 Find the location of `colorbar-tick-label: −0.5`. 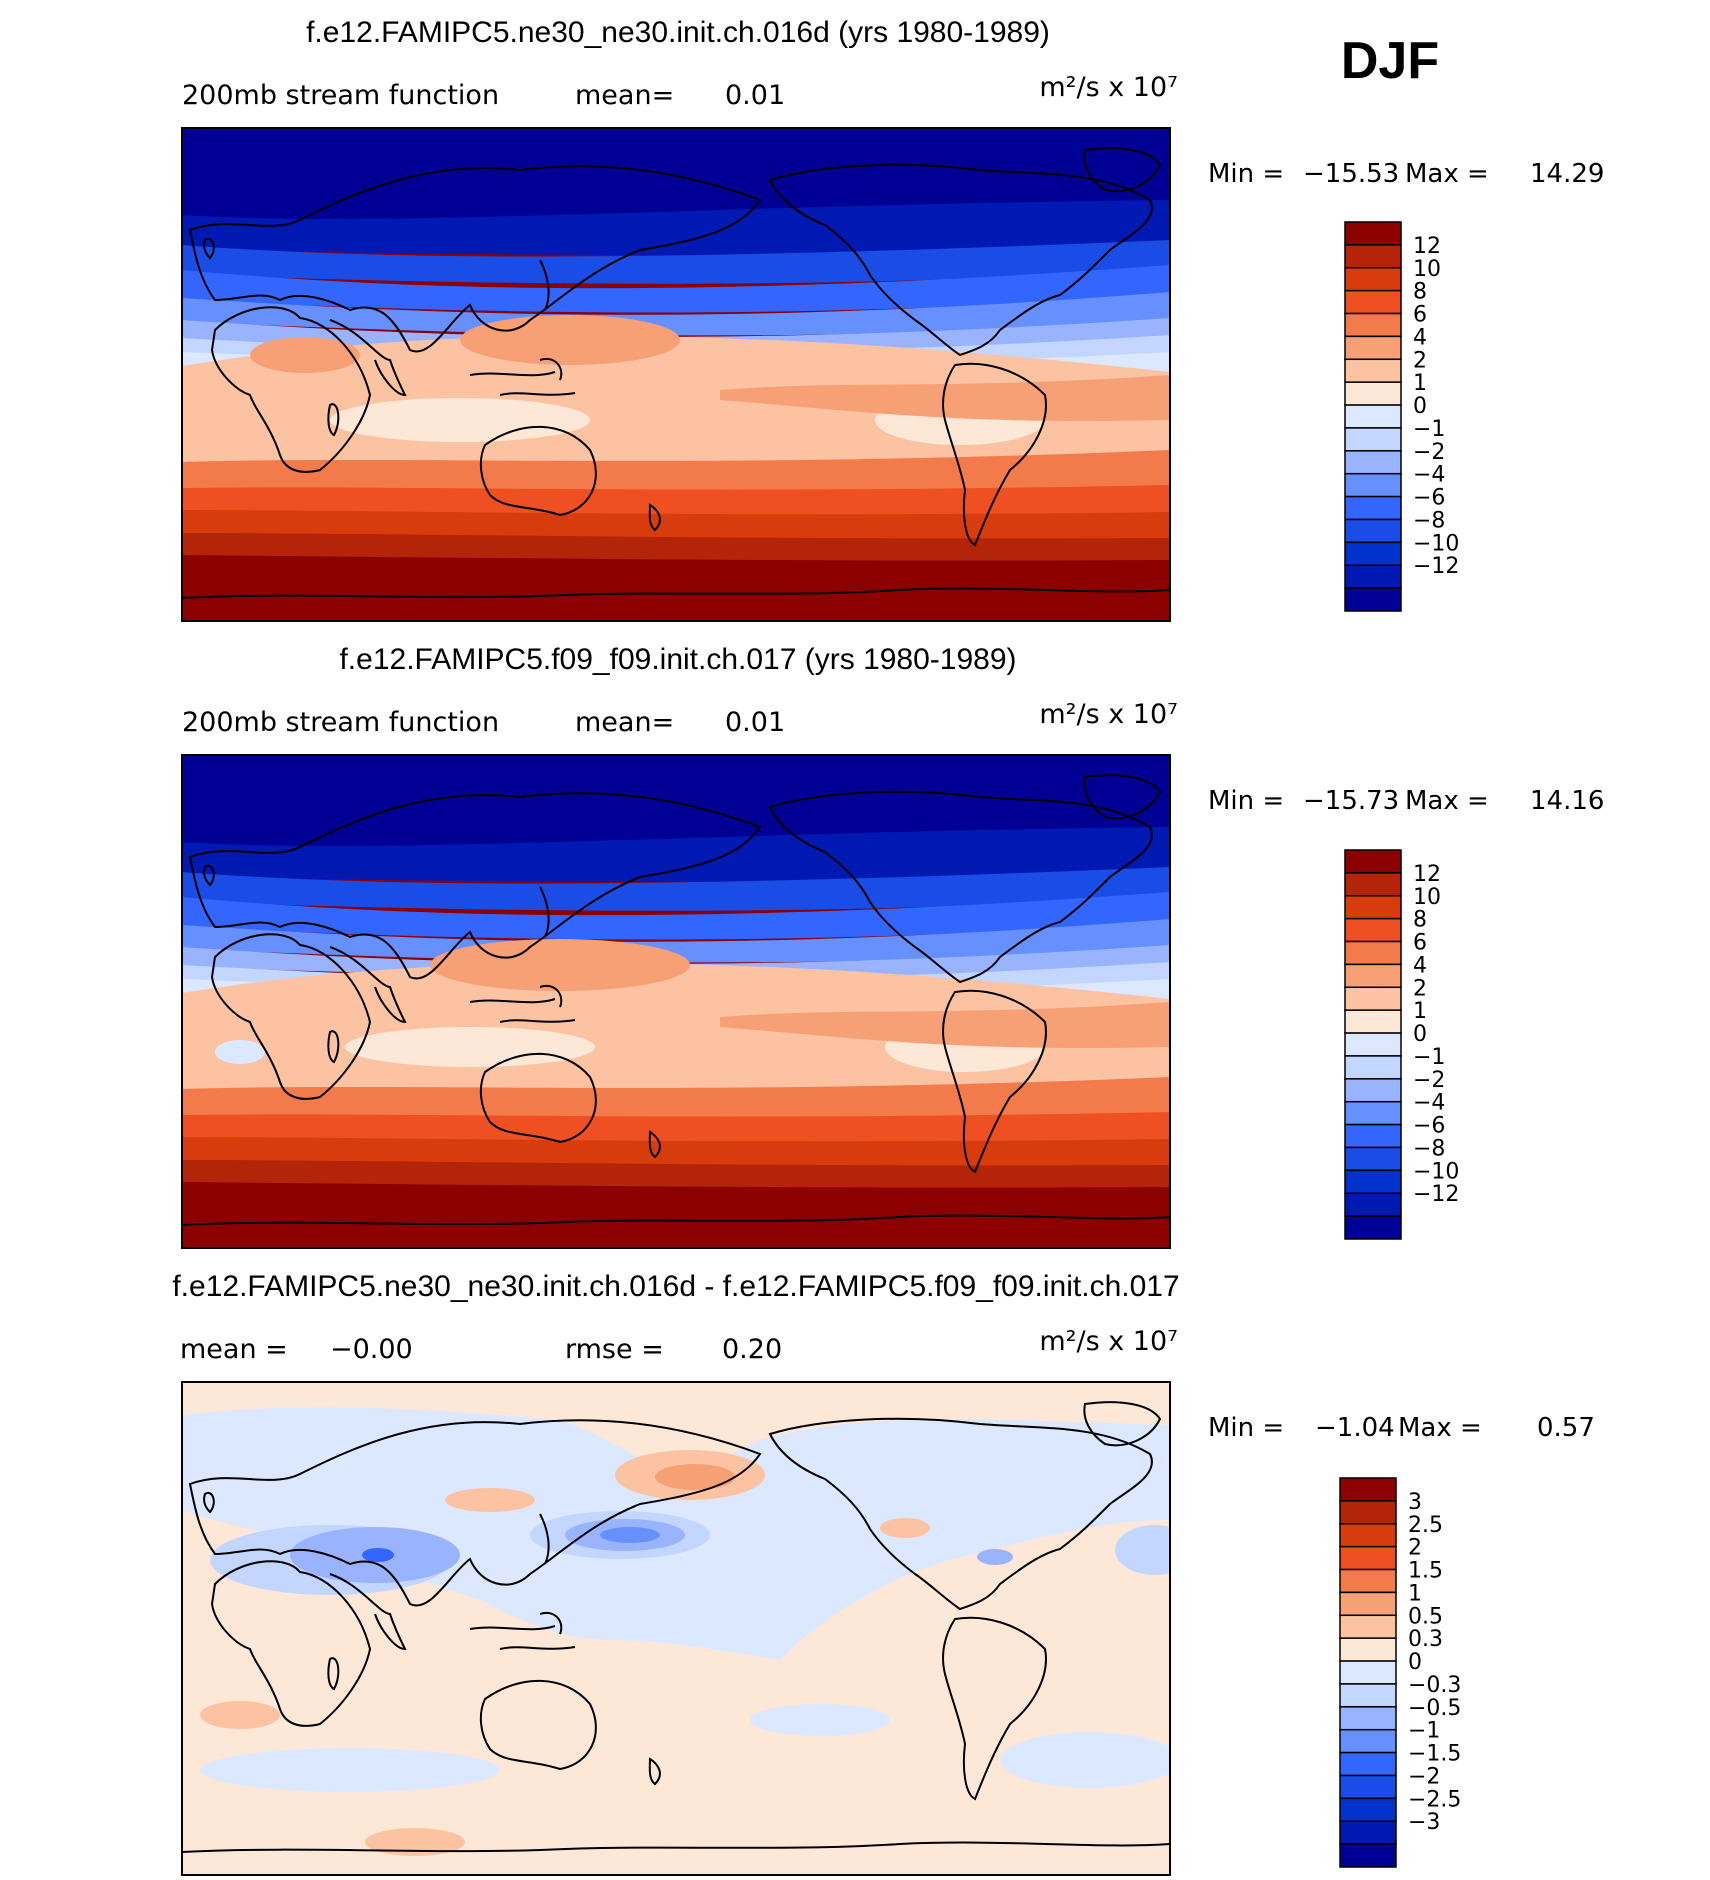

colorbar-tick-label: −0.5 is located at coordinates (1434, 1708).